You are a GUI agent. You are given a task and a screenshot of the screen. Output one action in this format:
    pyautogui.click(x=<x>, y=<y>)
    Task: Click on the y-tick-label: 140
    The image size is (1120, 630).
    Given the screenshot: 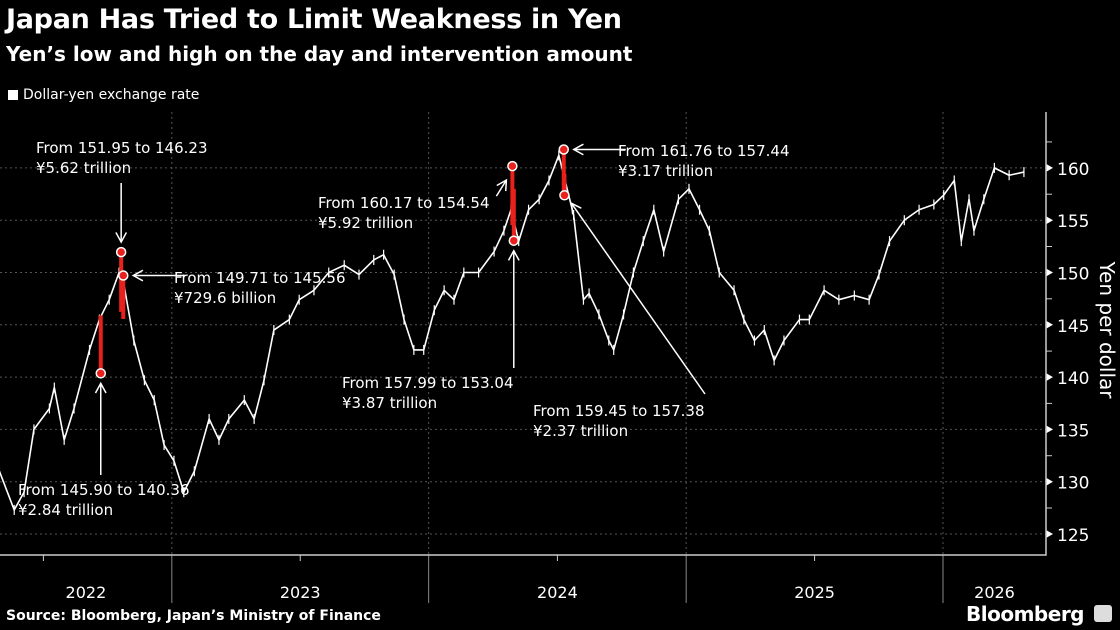 What is the action you would take?
    pyautogui.click(x=1073, y=379)
    